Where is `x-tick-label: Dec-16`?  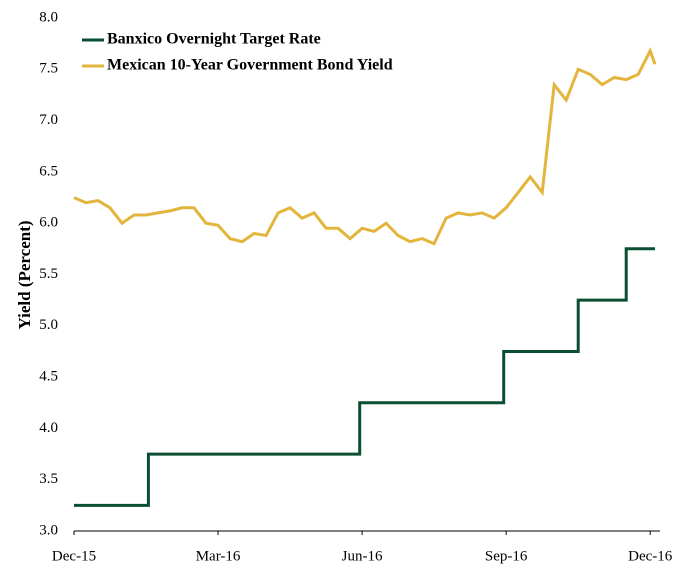
x-tick-label: Dec-16 is located at coordinates (650, 556).